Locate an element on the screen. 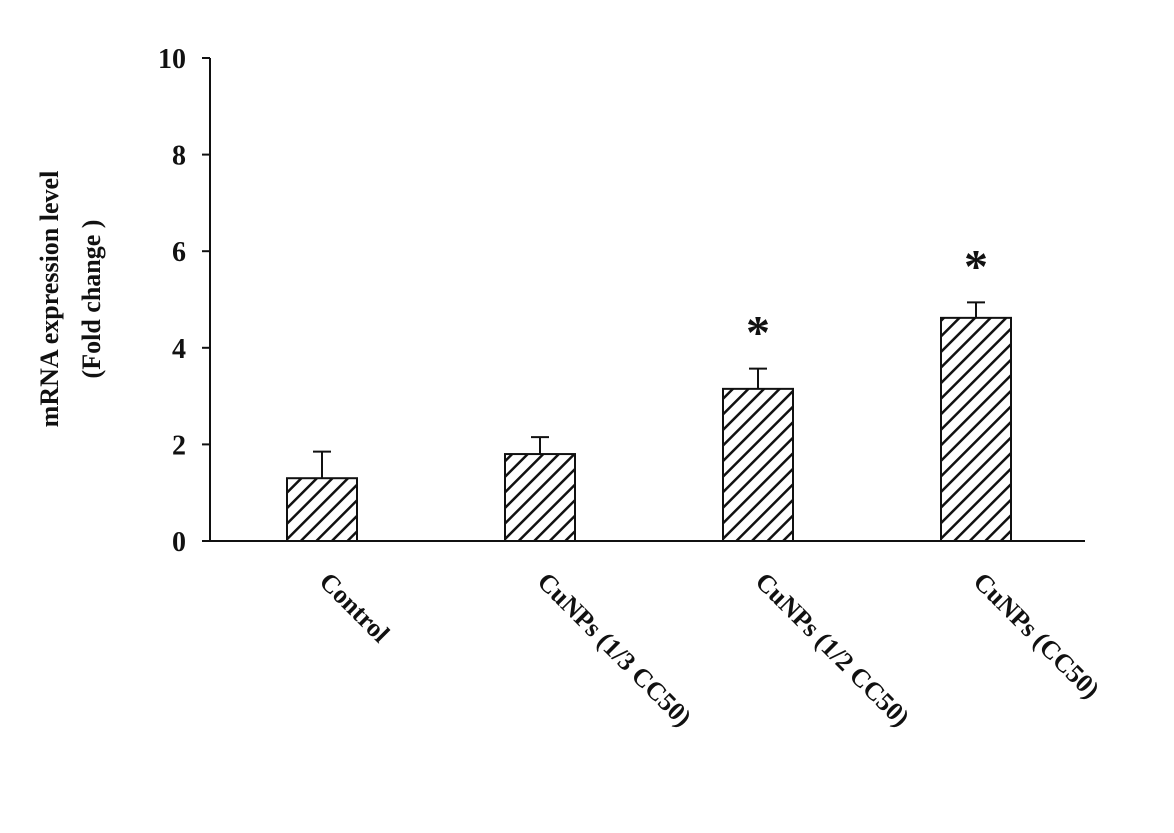 Image resolution: width=1174 pixels, height=833 pixels. y-tick-label: 4 is located at coordinates (179, 349).